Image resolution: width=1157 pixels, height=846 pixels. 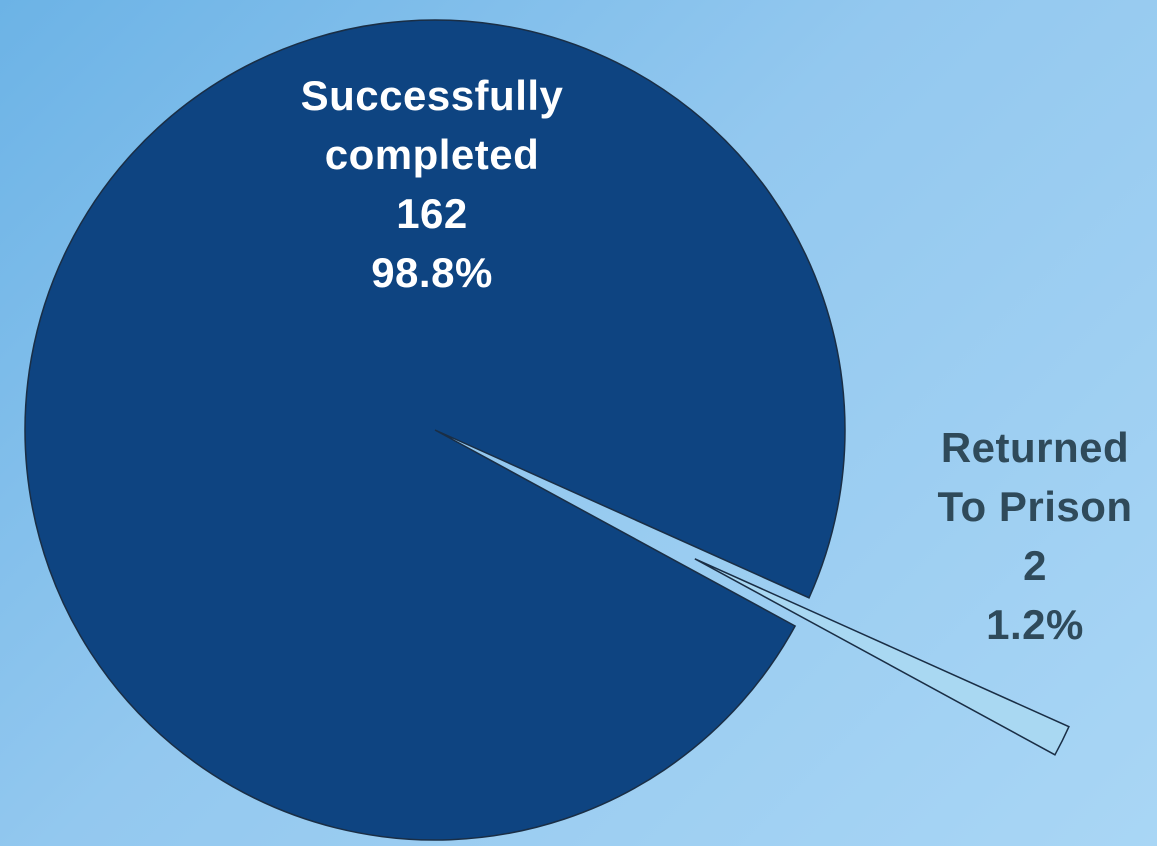 I want to click on slice-label-line: completed, so click(x=432, y=154).